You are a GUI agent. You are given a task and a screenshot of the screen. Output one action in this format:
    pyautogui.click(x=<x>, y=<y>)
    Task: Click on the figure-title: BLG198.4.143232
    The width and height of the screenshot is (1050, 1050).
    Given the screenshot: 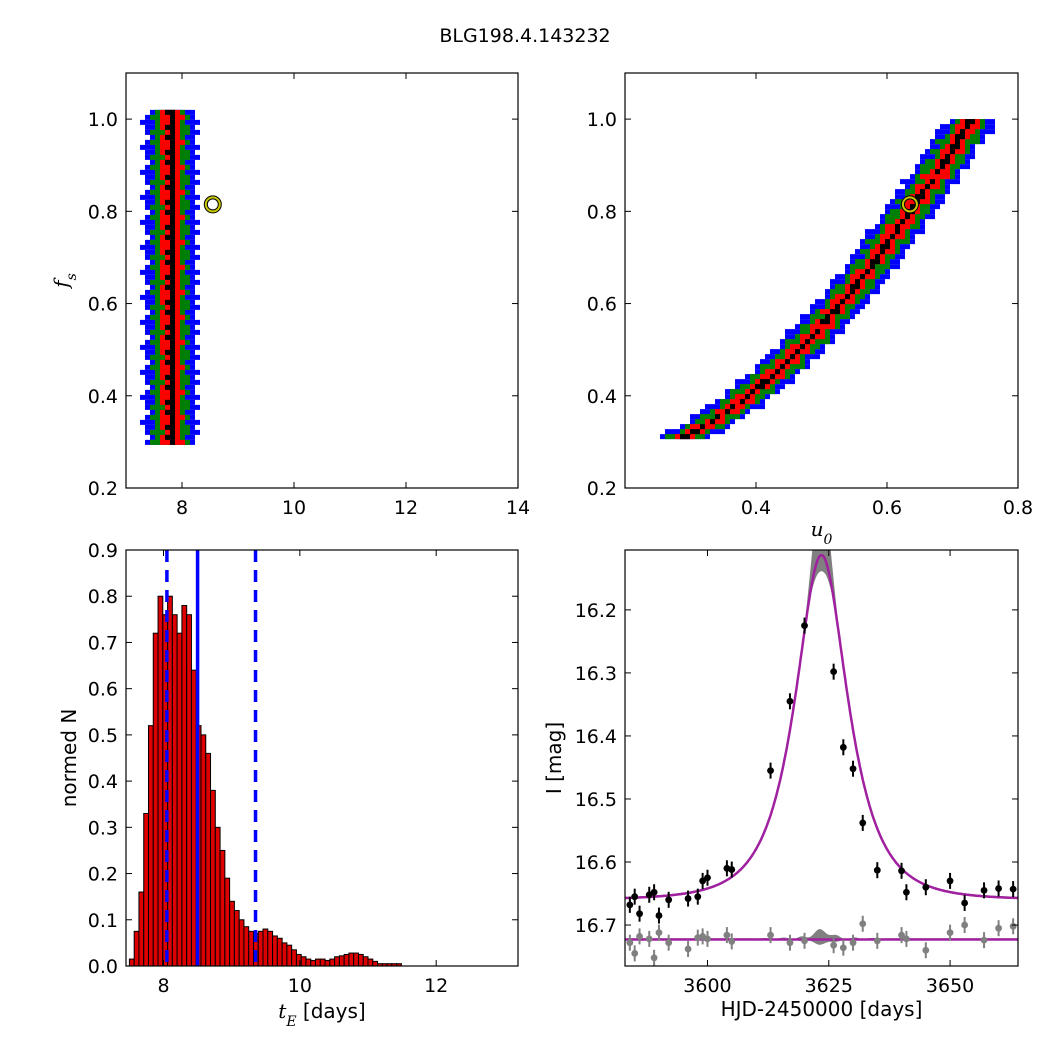 What is the action you would take?
    pyautogui.click(x=524, y=36)
    